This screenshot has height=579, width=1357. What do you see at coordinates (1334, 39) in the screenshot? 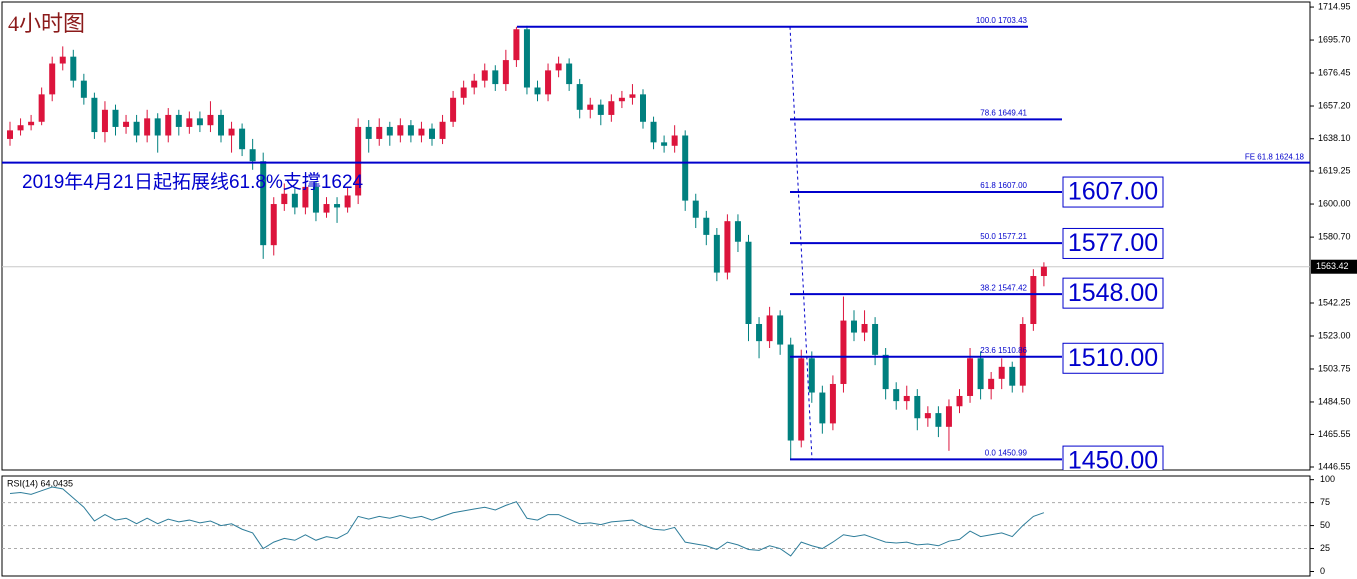
I see `y-tick-label: 1695.70` at bounding box center [1334, 39].